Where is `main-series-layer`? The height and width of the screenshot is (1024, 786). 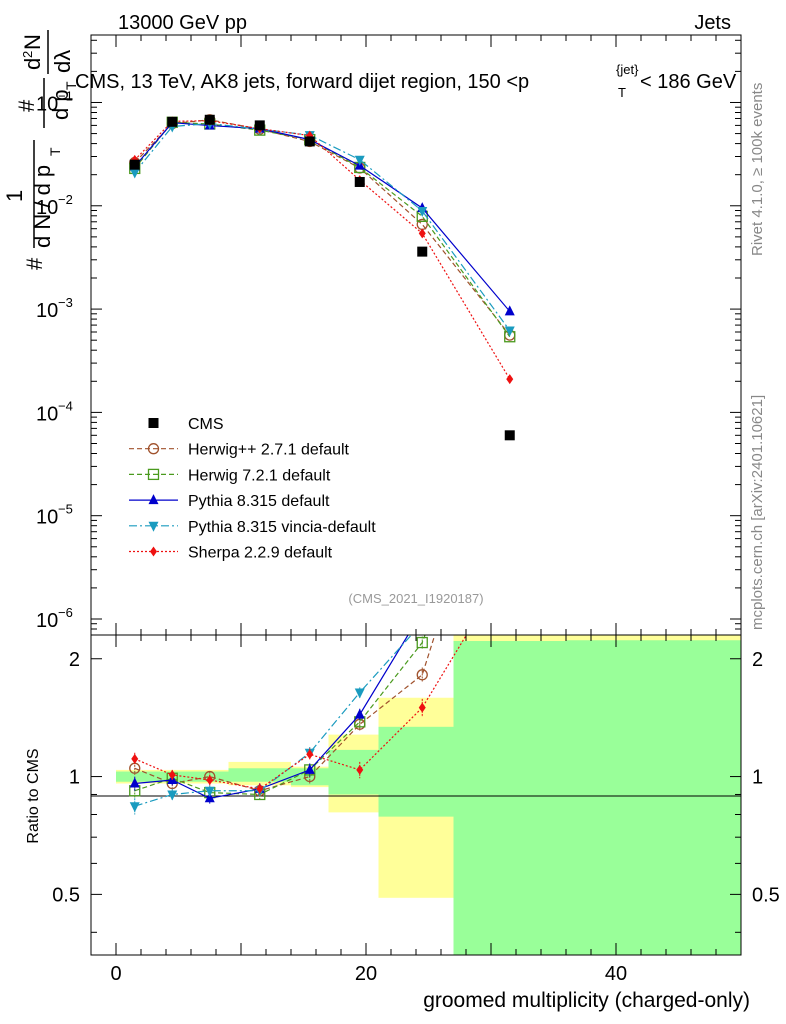
main-series-layer is located at coordinates (322, 249).